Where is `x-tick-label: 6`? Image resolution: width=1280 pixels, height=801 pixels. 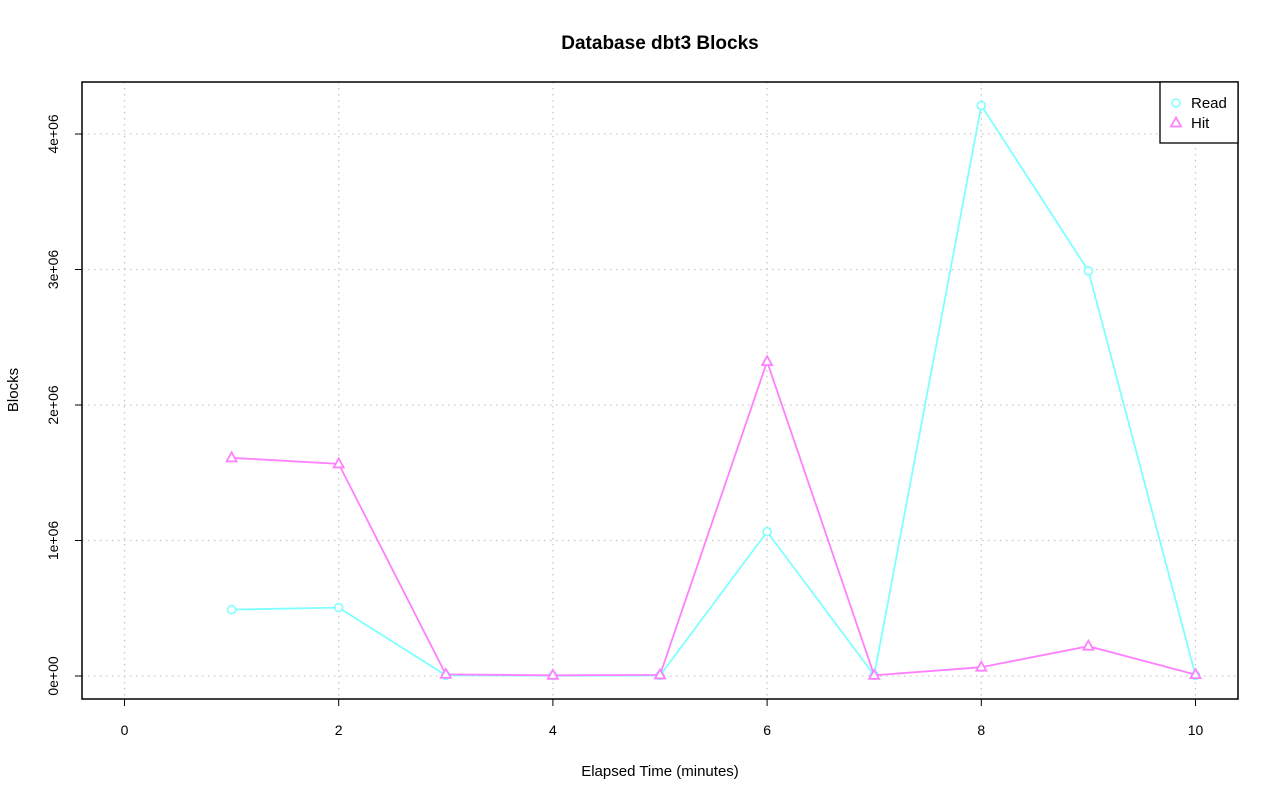
x-tick-label: 6 is located at coordinates (767, 730).